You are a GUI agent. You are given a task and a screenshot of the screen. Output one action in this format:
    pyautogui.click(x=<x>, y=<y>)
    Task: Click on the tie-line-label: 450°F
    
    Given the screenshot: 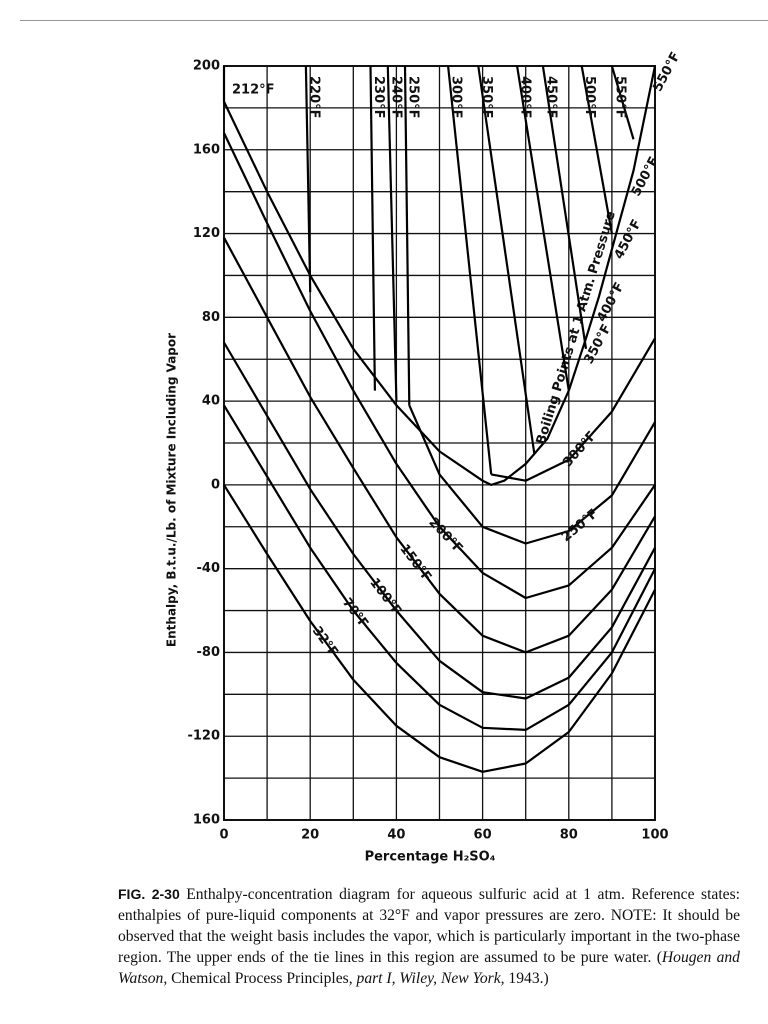 What is the action you would take?
    pyautogui.click(x=550, y=97)
    